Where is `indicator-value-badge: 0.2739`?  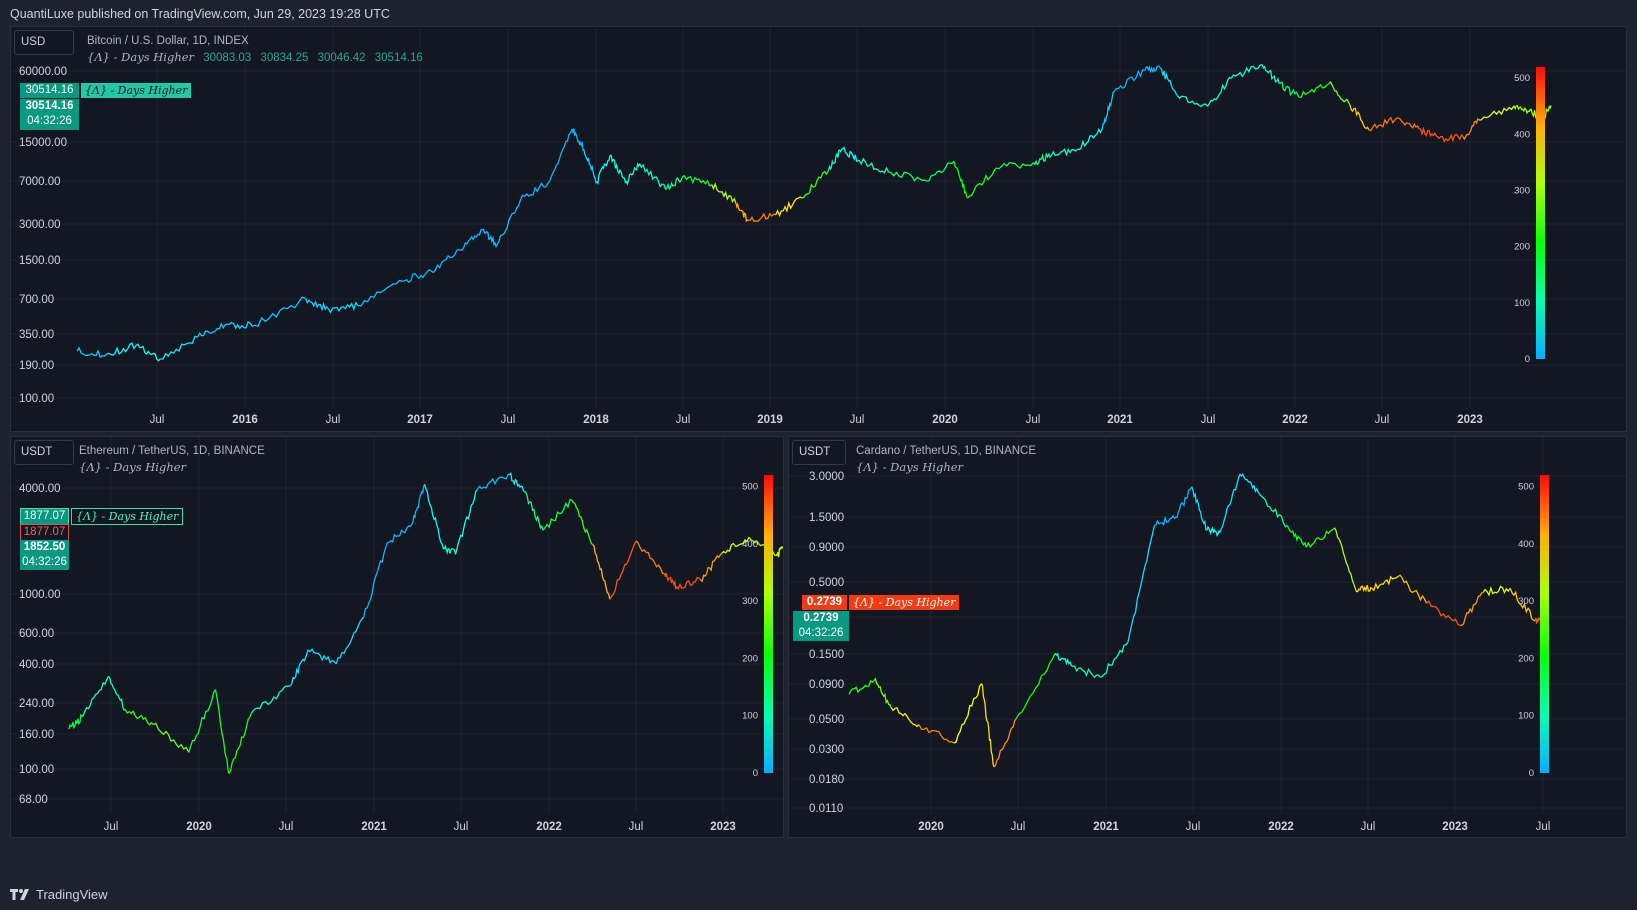
indicator-value-badge: 0.2739 is located at coordinates (824, 602).